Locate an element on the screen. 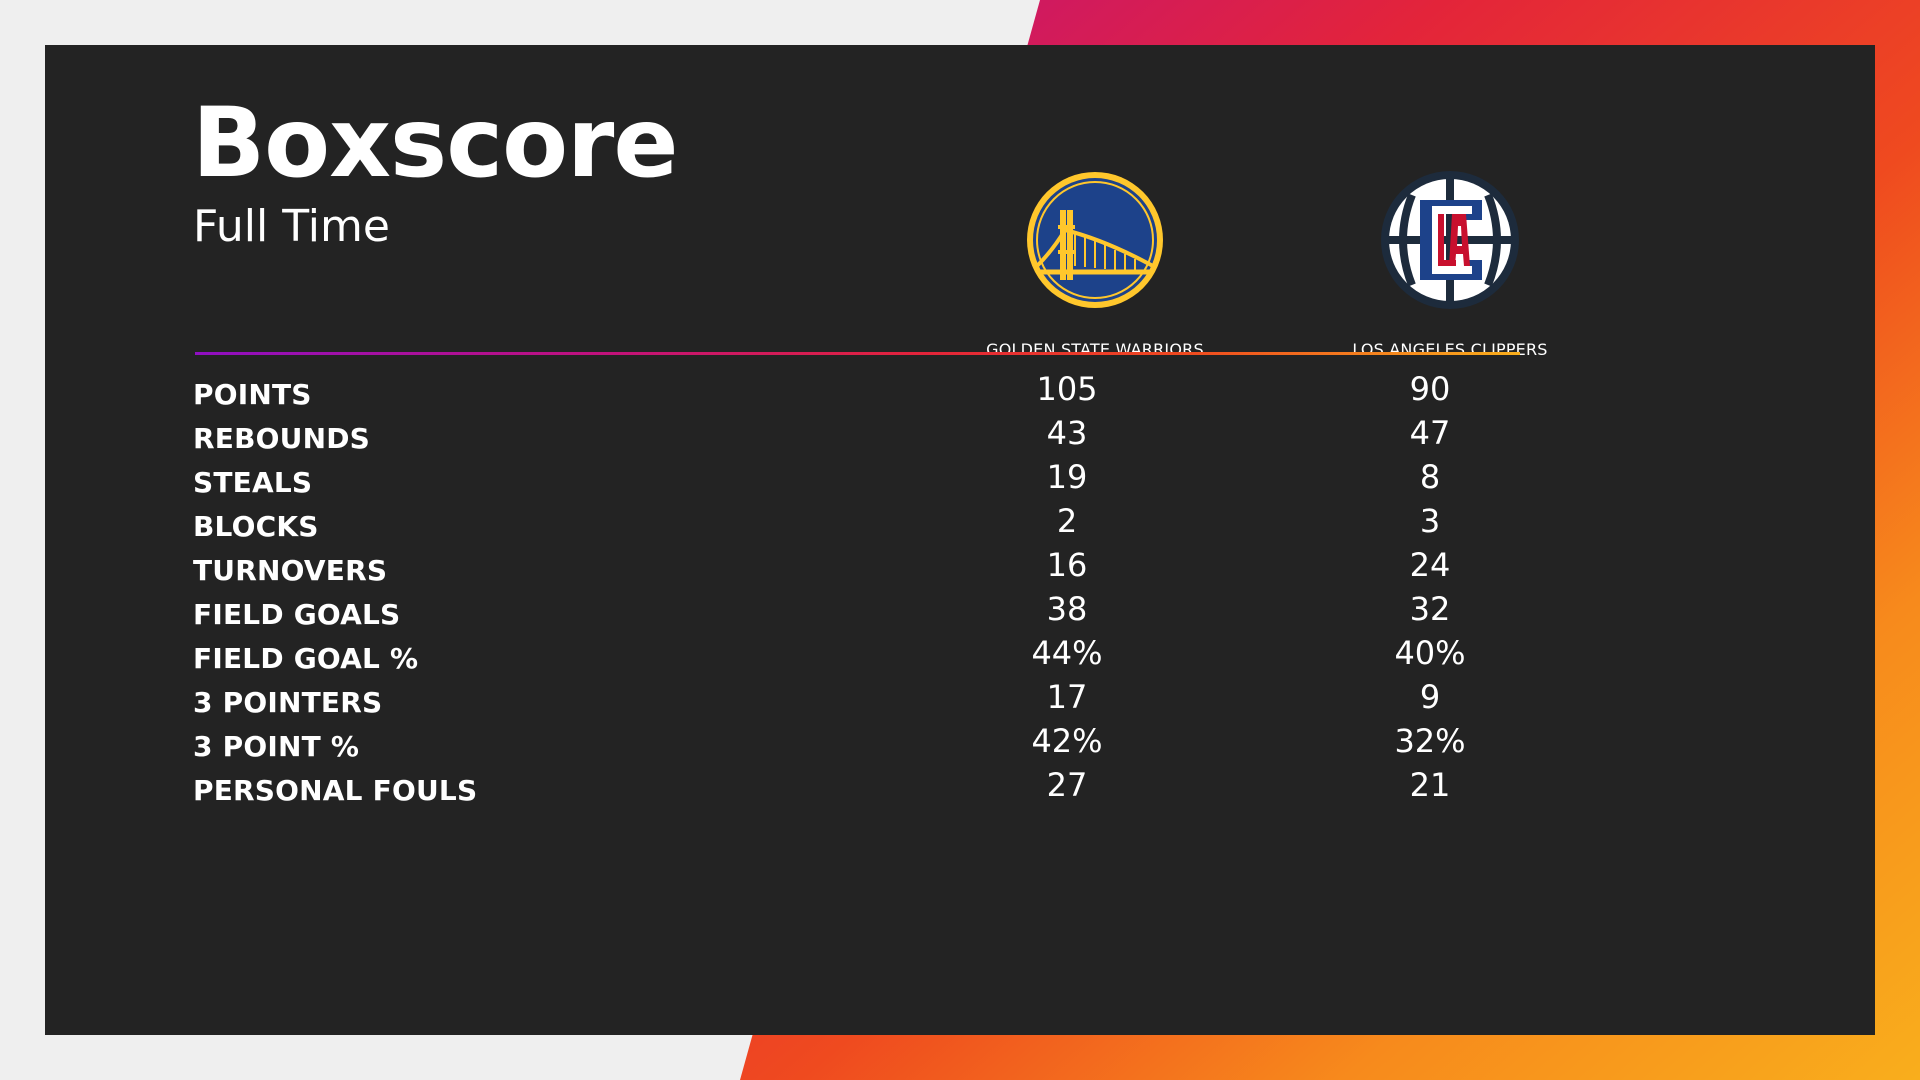  stat-value-home: 16 is located at coordinates (1067, 565).